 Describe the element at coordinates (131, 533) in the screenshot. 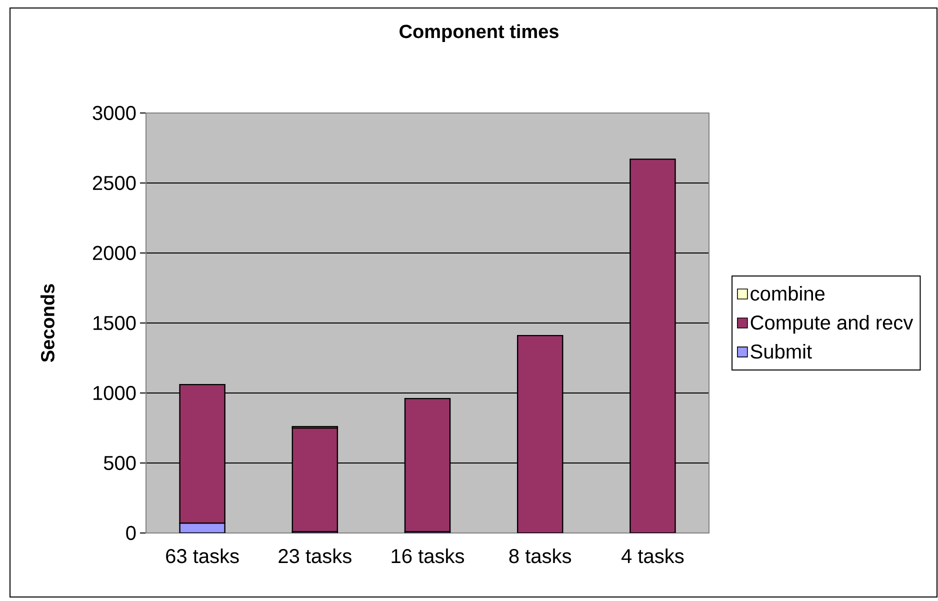

I see `y-tick-label: 0` at that location.